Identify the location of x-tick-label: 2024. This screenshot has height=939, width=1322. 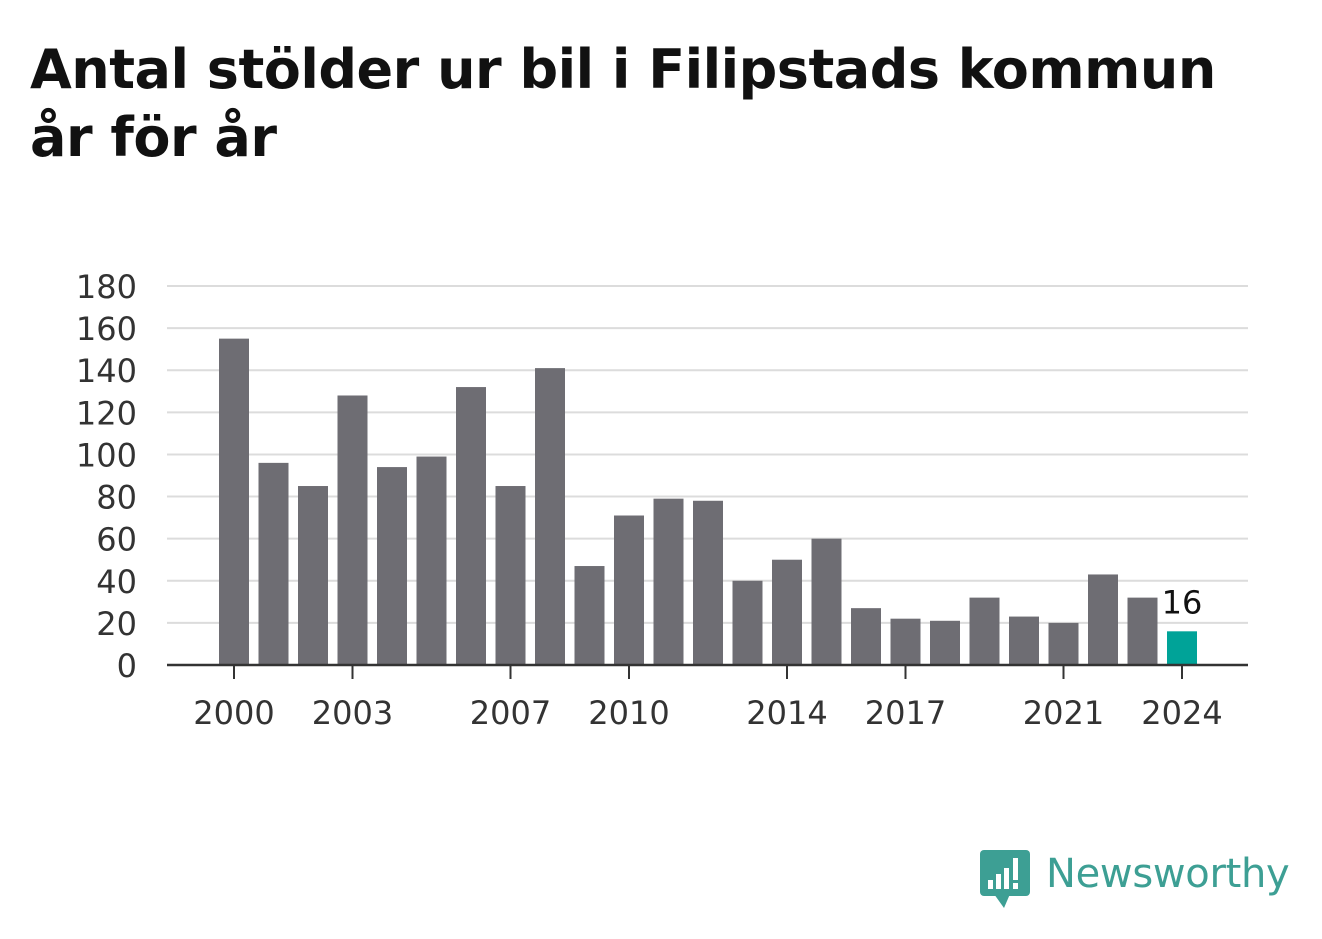
(1181, 713).